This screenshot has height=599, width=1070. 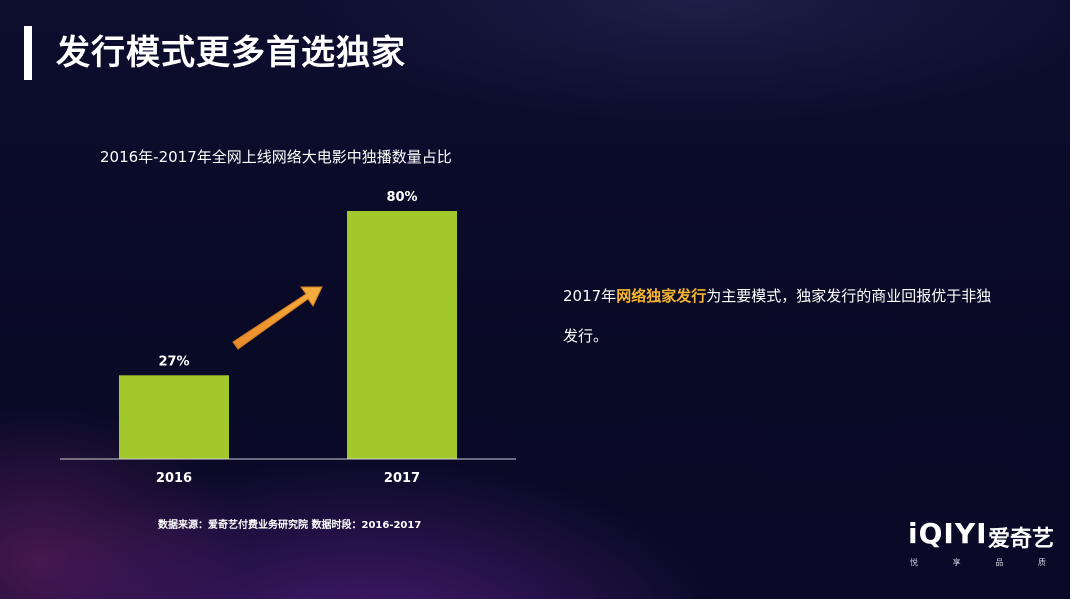 What do you see at coordinates (28, 53) in the screenshot?
I see `title-accent-bar` at bounding box center [28, 53].